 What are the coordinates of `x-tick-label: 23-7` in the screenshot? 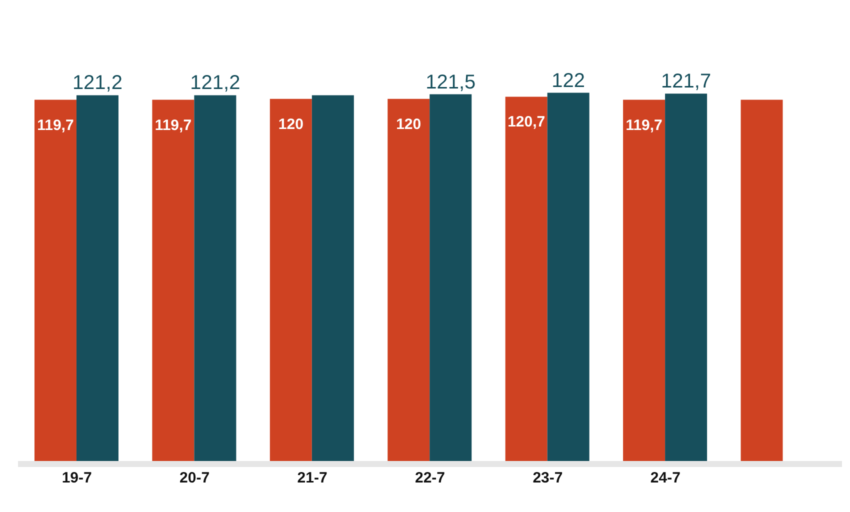 It's located at (547, 478).